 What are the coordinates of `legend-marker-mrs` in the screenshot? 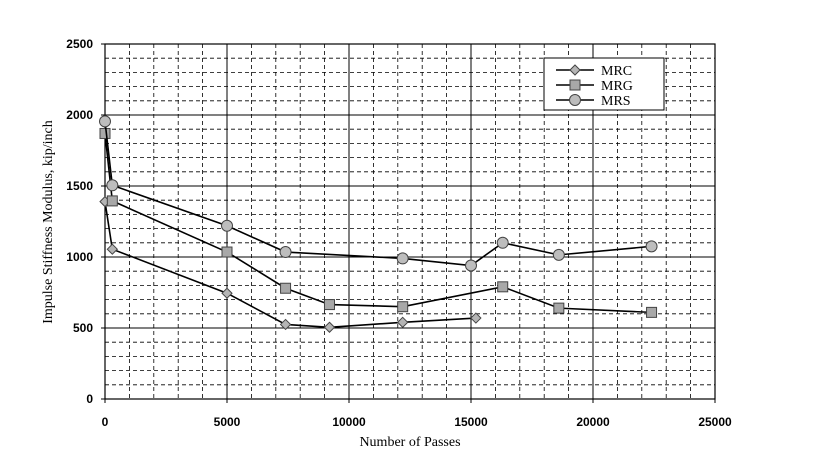 It's located at (575, 100).